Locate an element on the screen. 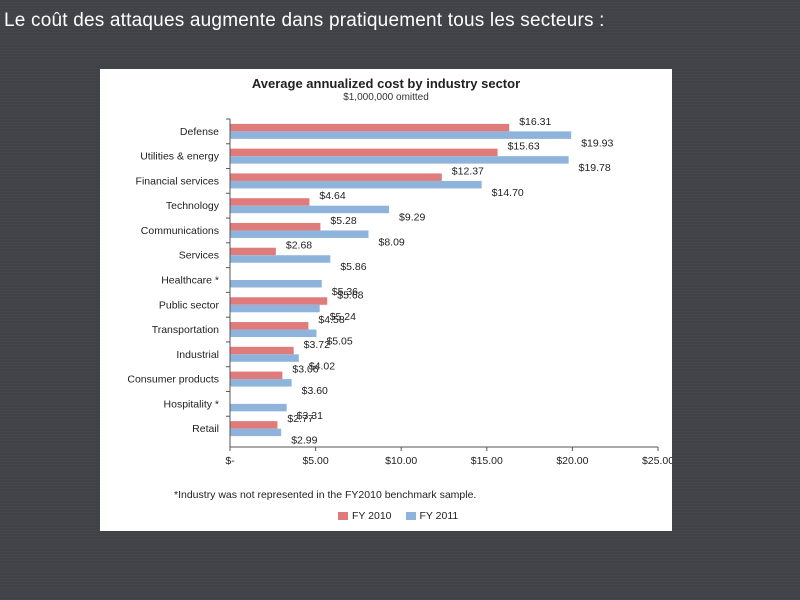  data-label: $4.58 is located at coordinates (331, 320).